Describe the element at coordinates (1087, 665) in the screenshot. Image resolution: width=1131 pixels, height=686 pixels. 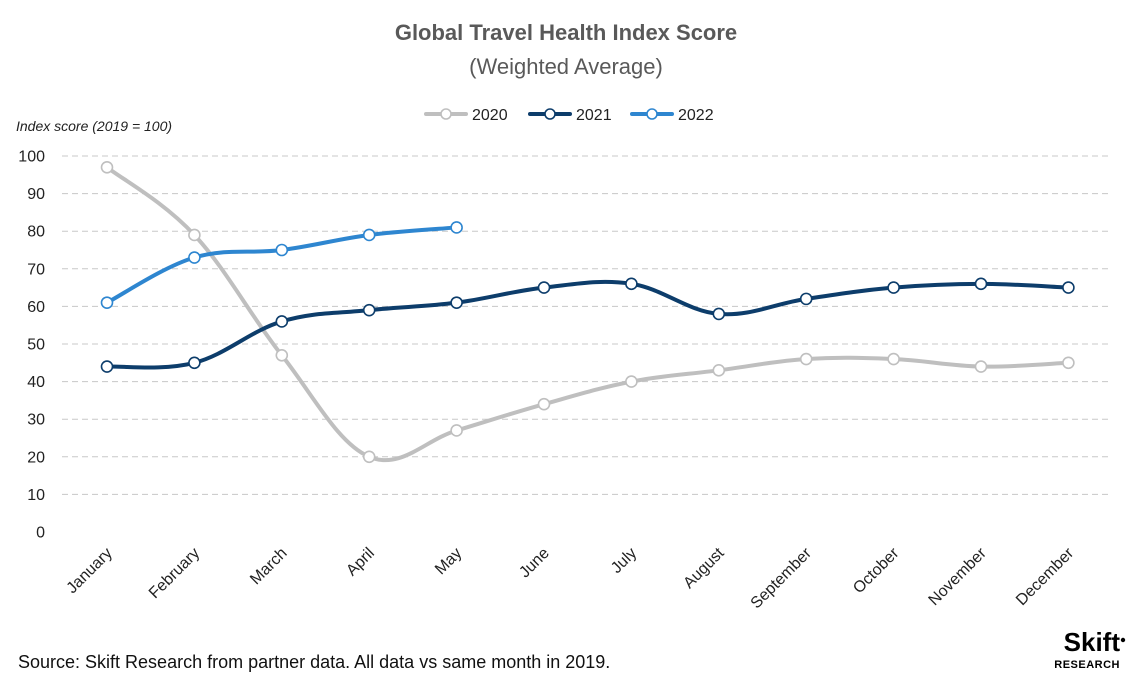
I see `logo-subtitle: RESEARCH` at that location.